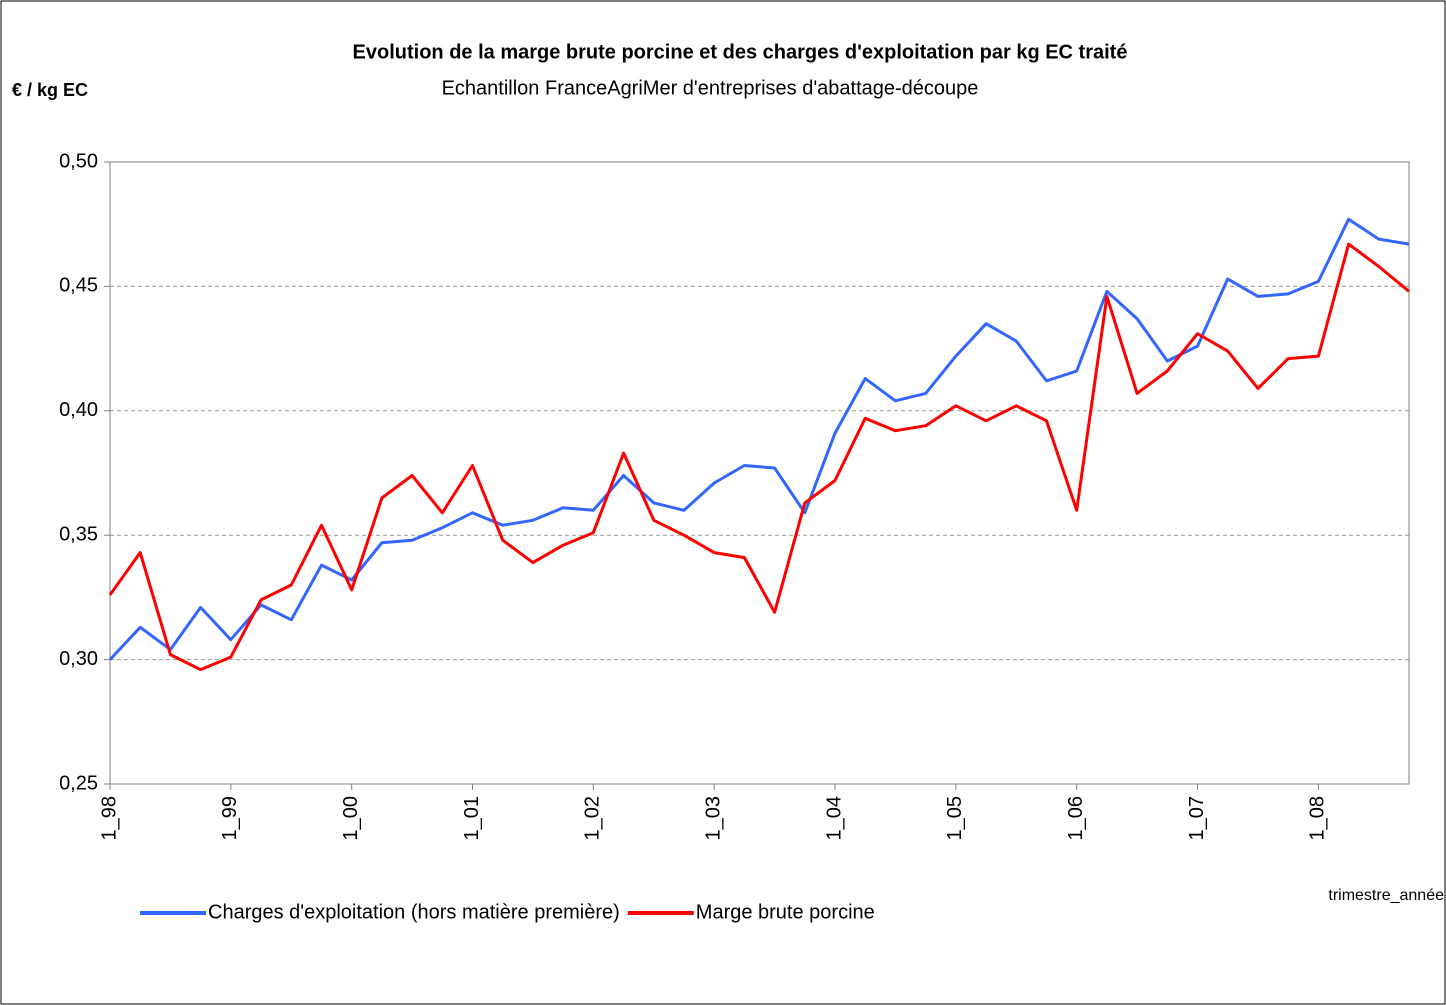  I want to click on x-tick-label: 1_03, so click(713, 818).